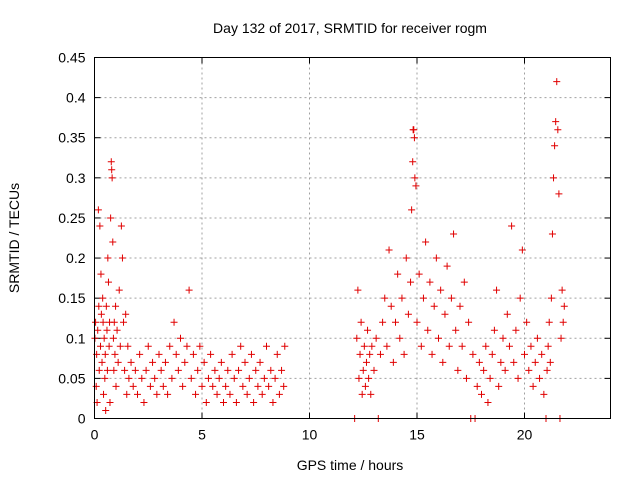 Image resolution: width=640 pixels, height=480 pixels. What do you see at coordinates (417, 435) in the screenshot?
I see `x-tick-label: 15` at bounding box center [417, 435].